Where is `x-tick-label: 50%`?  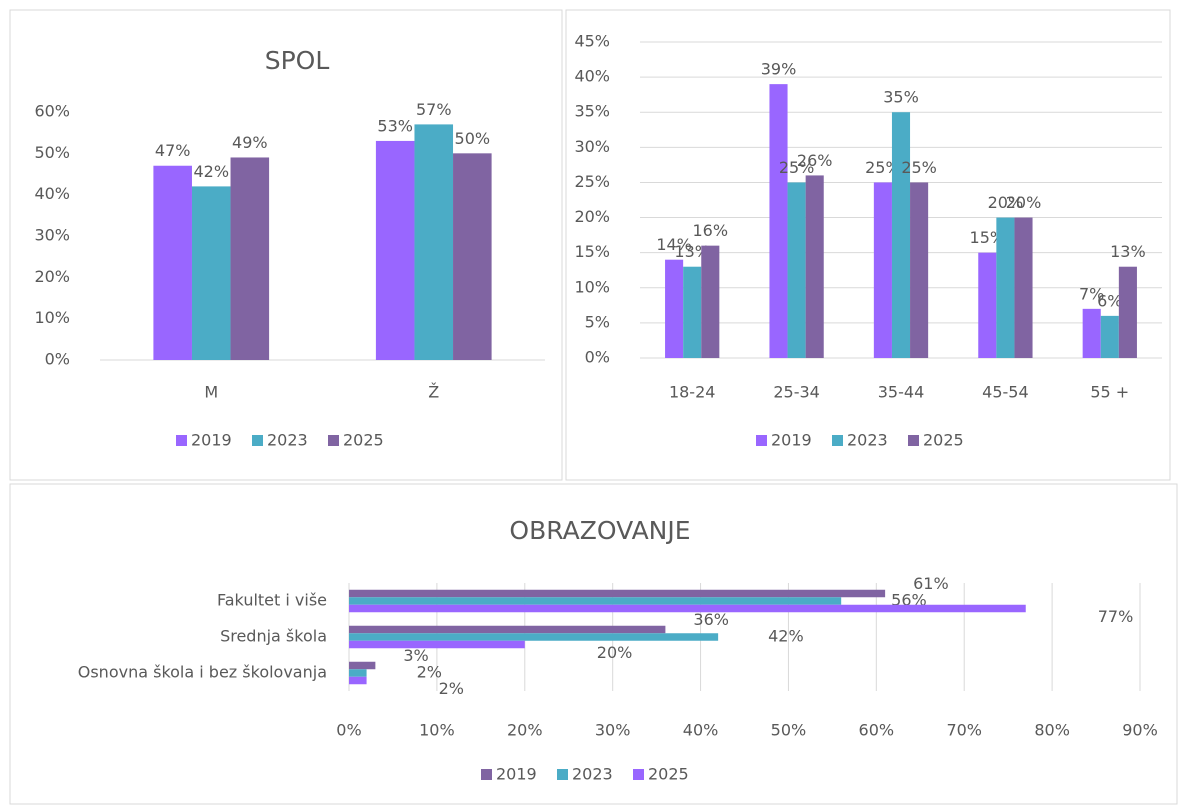
x-tick-label: 50% is located at coordinates (789, 730).